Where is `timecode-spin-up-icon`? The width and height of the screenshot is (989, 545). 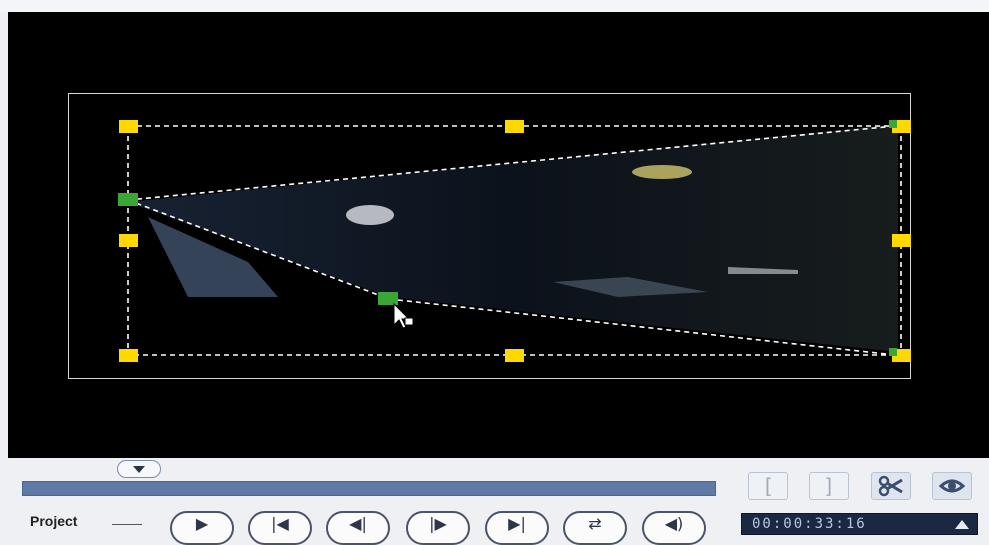
timecode-spin-up-icon is located at coordinates (962, 524).